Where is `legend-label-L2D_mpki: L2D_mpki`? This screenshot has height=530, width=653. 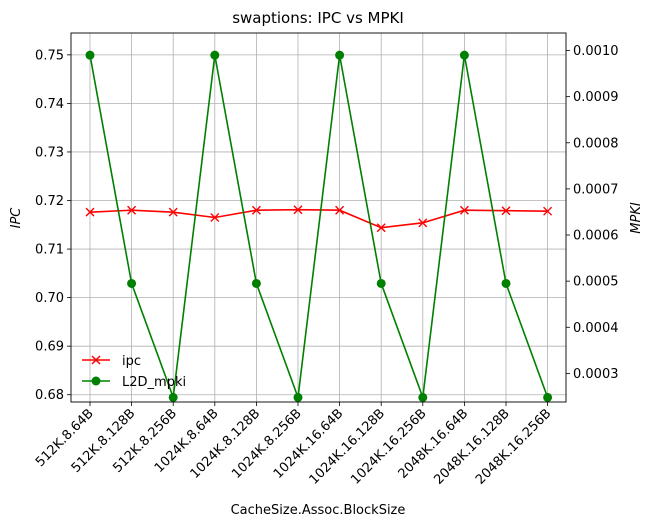
legend-label-L2D_mpki: L2D_mpki is located at coordinates (154, 382).